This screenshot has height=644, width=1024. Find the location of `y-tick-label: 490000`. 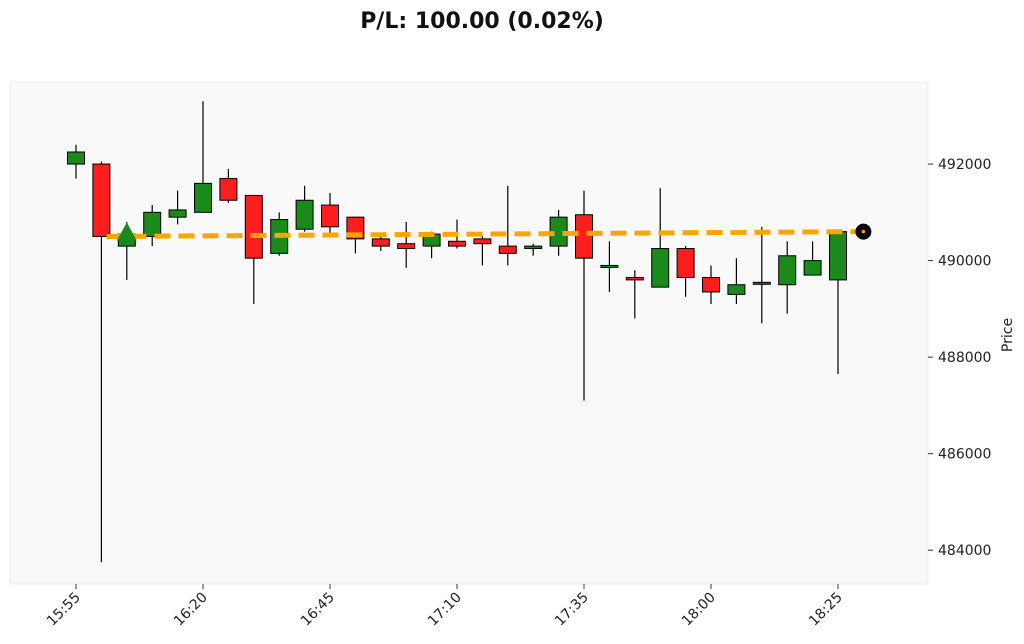

y-tick-label: 490000 is located at coordinates (964, 262).